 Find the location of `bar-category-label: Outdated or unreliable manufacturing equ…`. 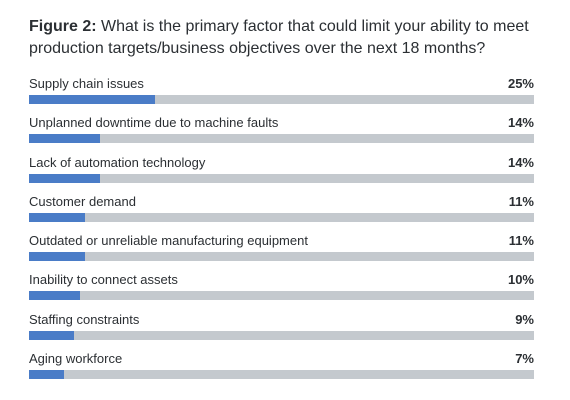

bar-category-label: Outdated or unreliable manufacturing equ… is located at coordinates (168, 241).